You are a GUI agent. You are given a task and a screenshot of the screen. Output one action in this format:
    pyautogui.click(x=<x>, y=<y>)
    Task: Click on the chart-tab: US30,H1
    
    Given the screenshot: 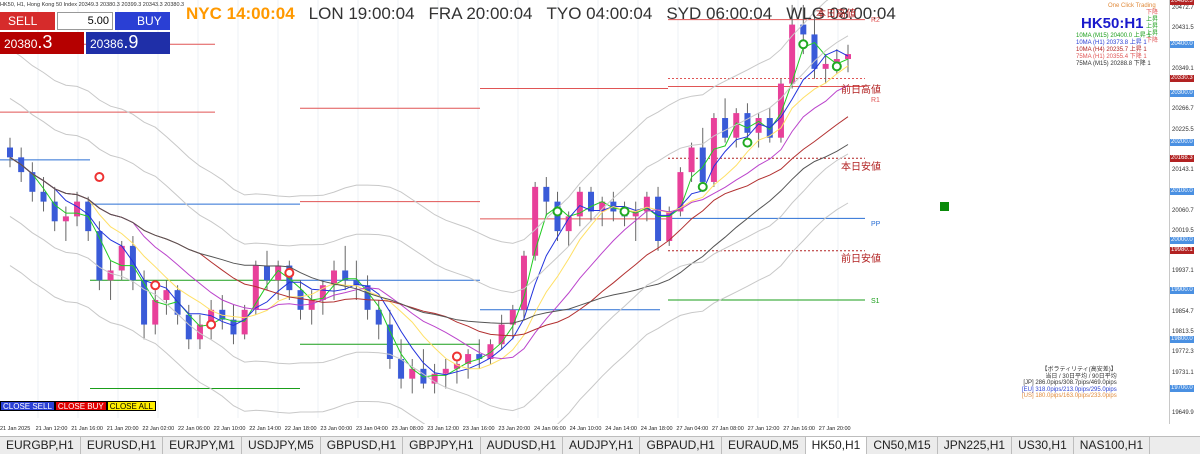 What is the action you would take?
    pyautogui.click(x=1043, y=445)
    